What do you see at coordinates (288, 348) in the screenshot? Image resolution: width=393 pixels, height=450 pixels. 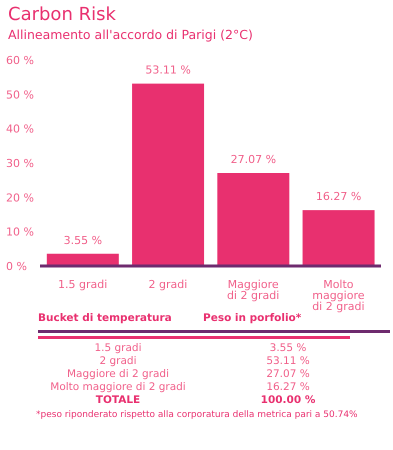 I see `text: 3.55 %` at bounding box center [288, 348].